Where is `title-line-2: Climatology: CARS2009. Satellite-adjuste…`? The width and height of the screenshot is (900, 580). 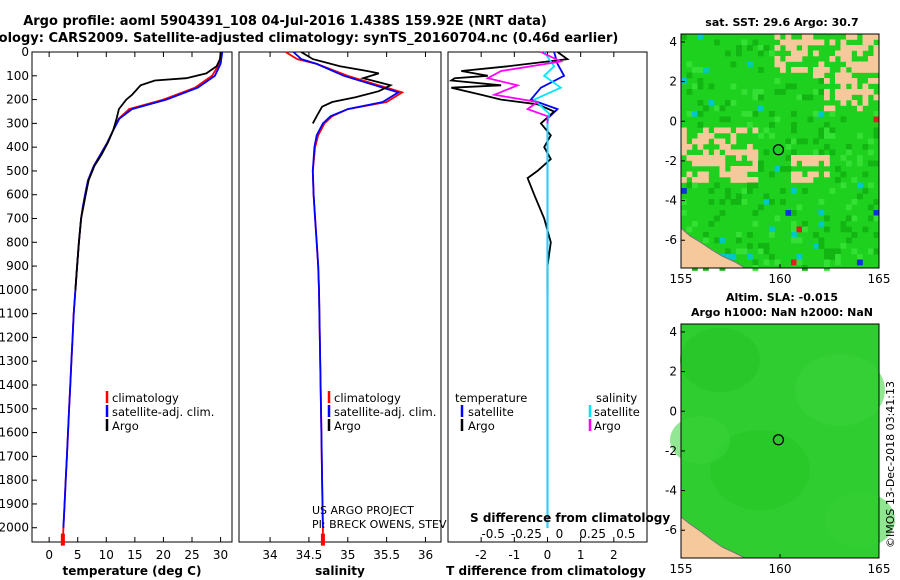
title-line-2: Climatology: CARS2009. Satellite-adjuste… is located at coordinates (309, 38).